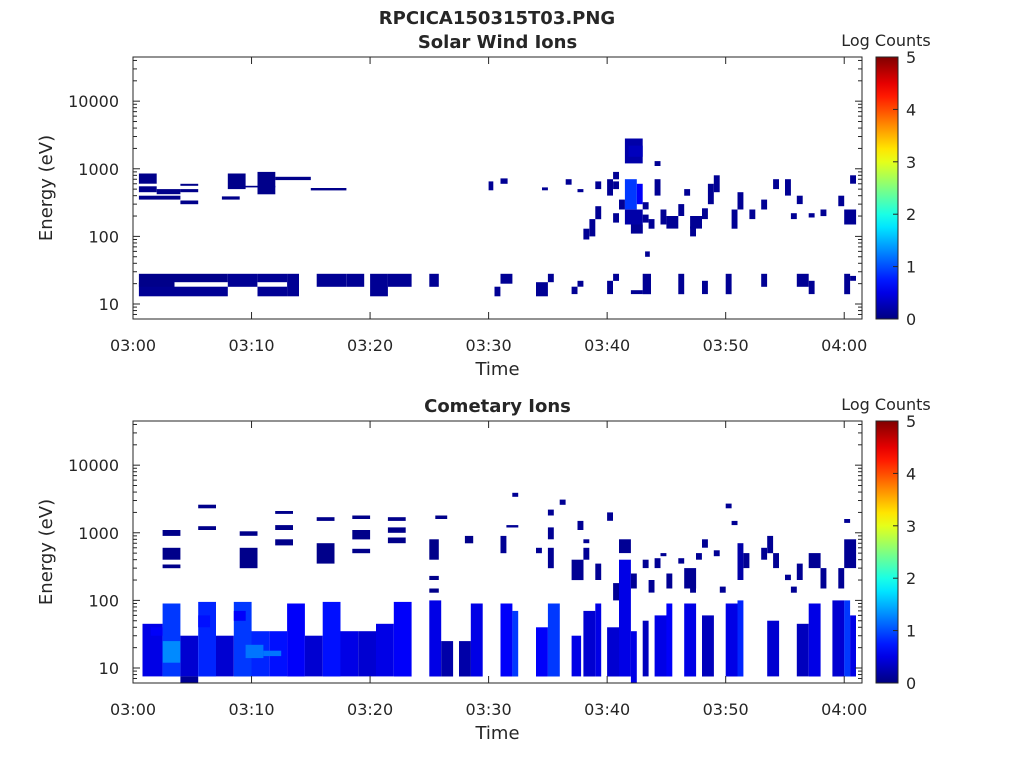 The image size is (1024, 772). Describe the element at coordinates (109, 304) in the screenshot. I see `y-tick-label: 10` at that location.